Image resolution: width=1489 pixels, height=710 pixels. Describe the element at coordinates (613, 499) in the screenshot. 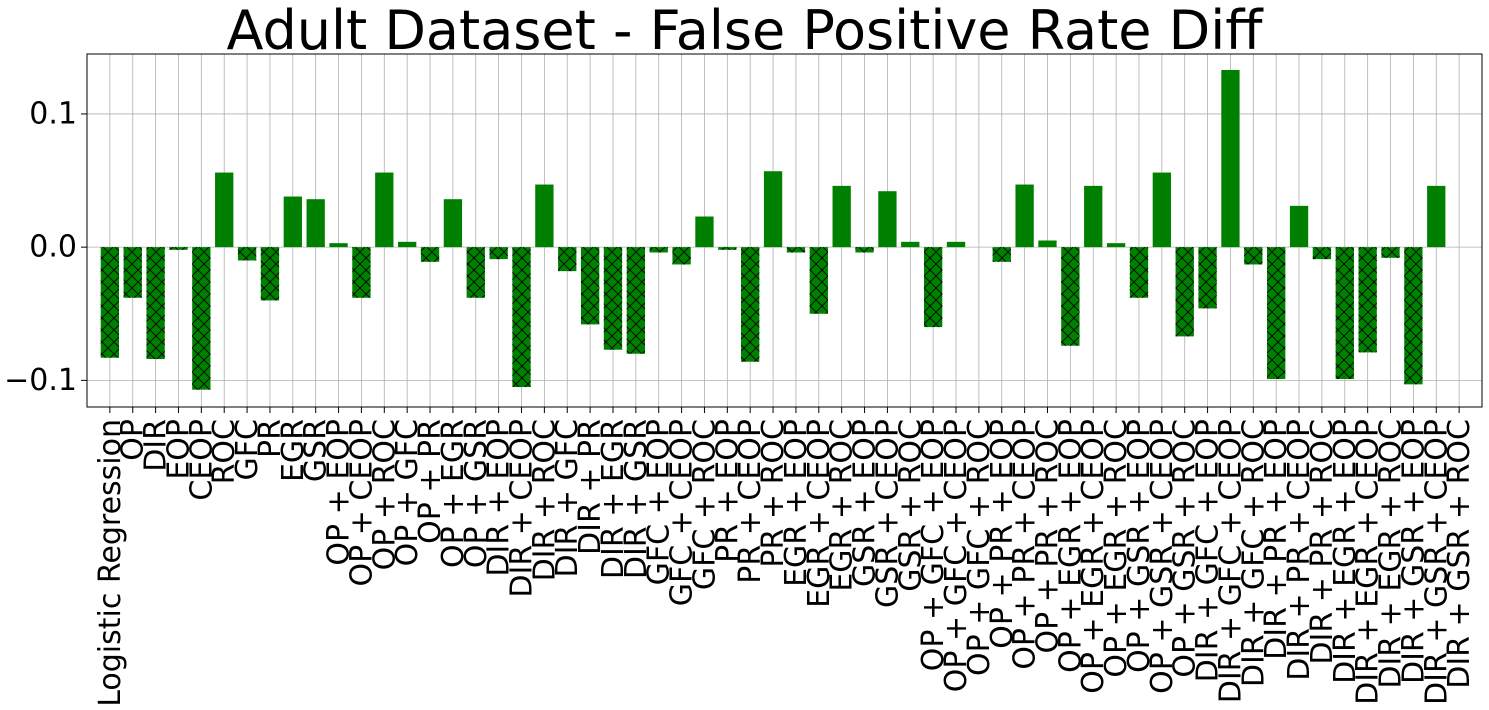

I see `x-tick-label: DIR + EGR` at that location.